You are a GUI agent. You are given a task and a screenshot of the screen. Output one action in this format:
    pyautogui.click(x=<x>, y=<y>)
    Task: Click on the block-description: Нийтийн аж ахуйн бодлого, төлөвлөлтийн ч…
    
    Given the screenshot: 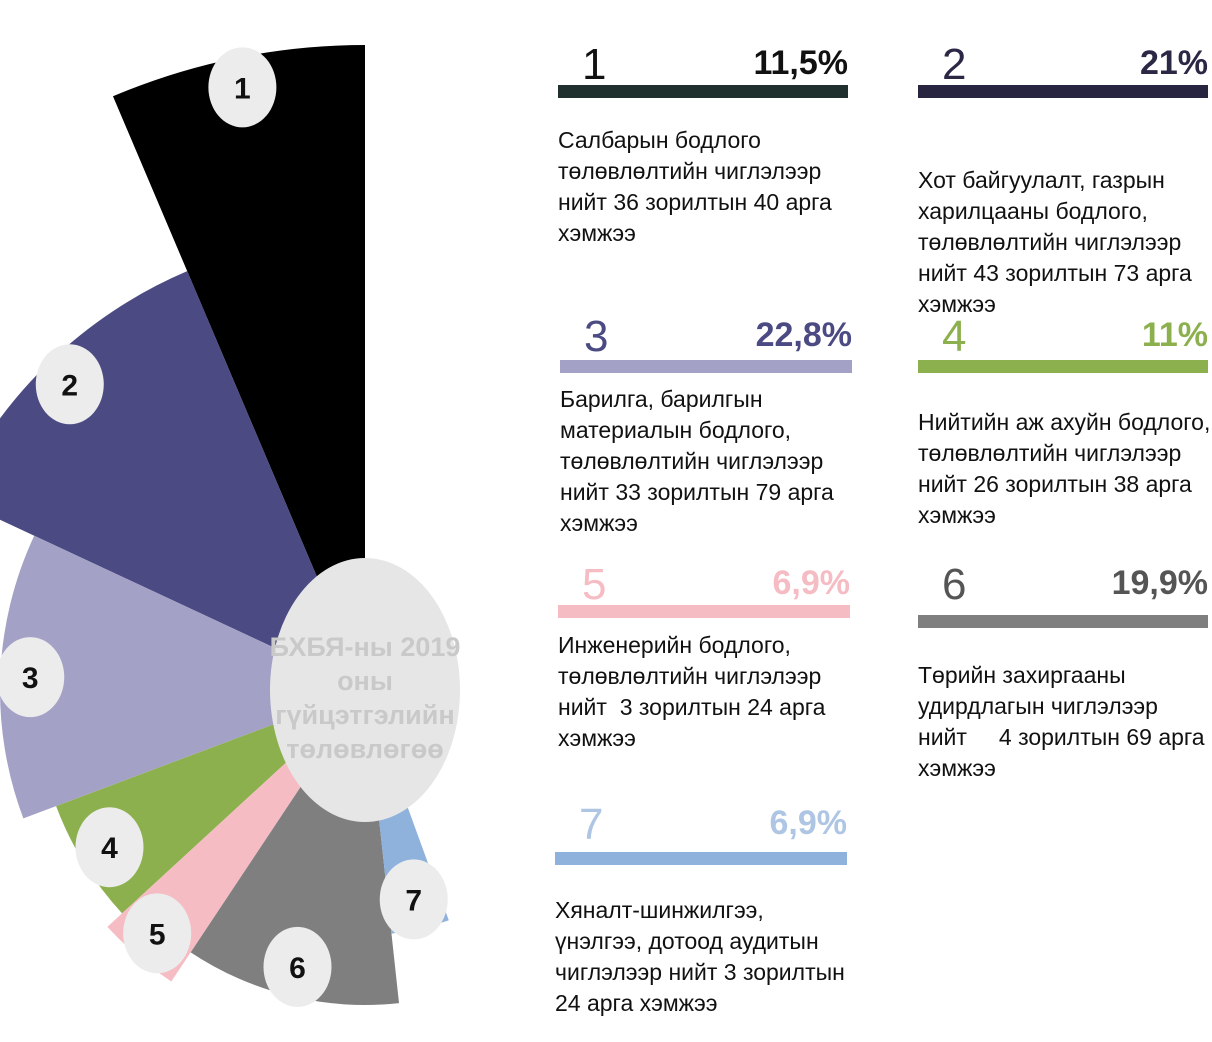 What is the action you would take?
    pyautogui.click(x=1064, y=468)
    